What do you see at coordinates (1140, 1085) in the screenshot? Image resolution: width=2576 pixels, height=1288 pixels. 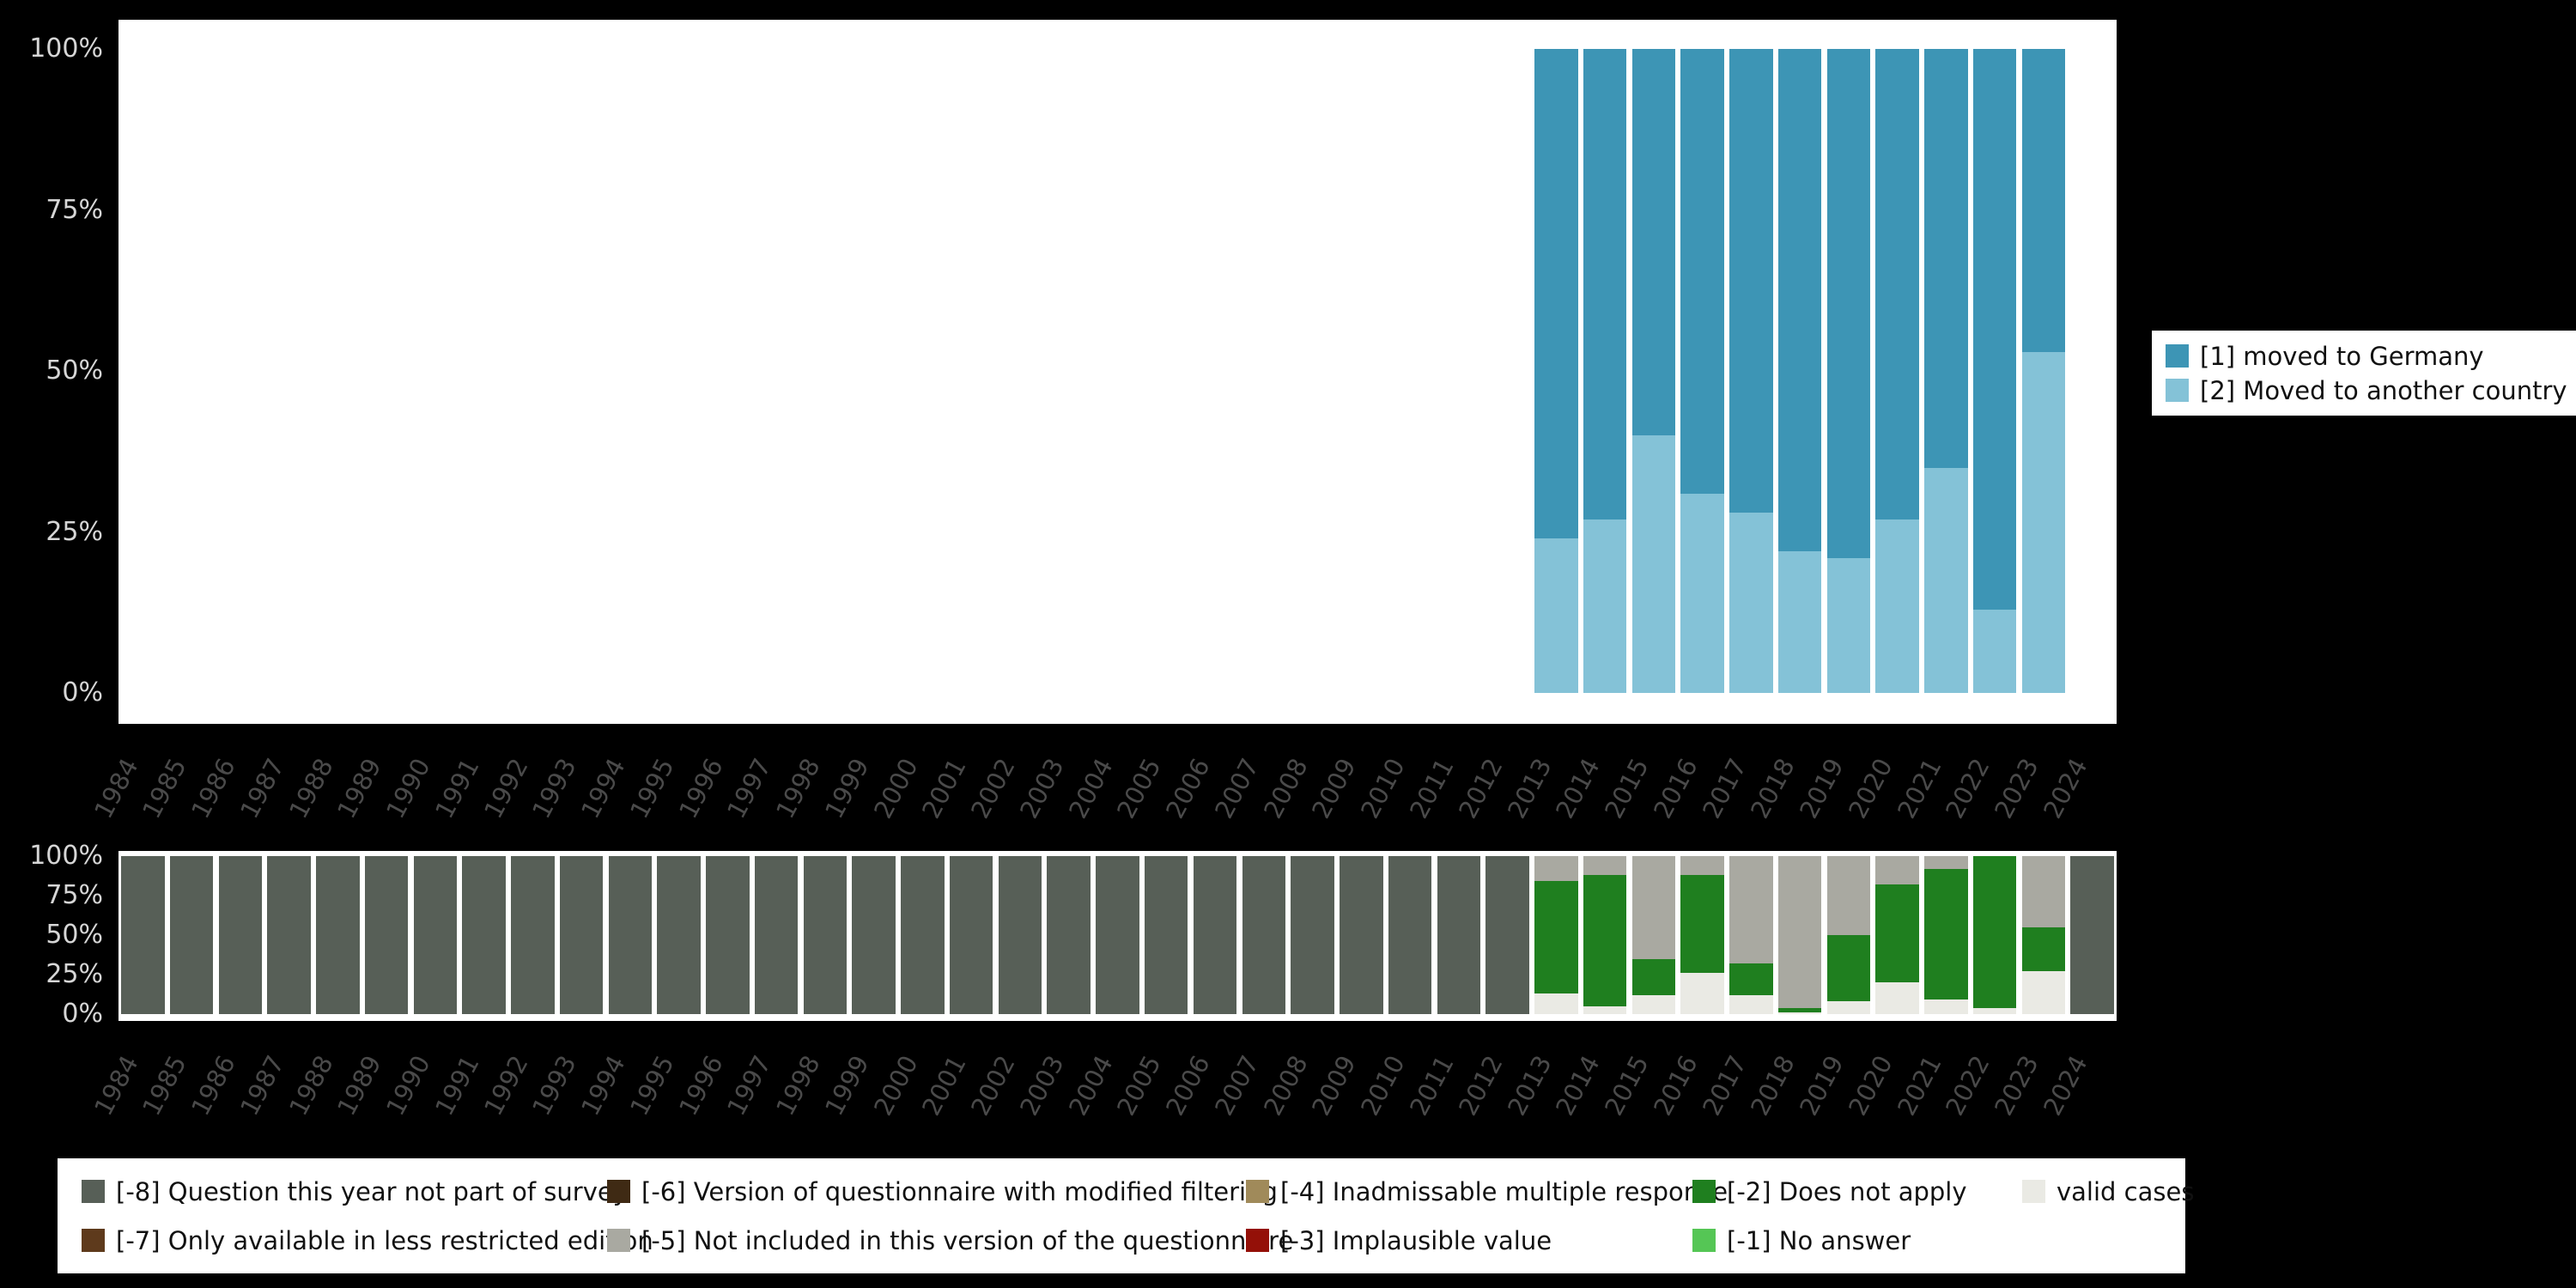 I see `x-tick-label-2005: 2005` at bounding box center [1140, 1085].